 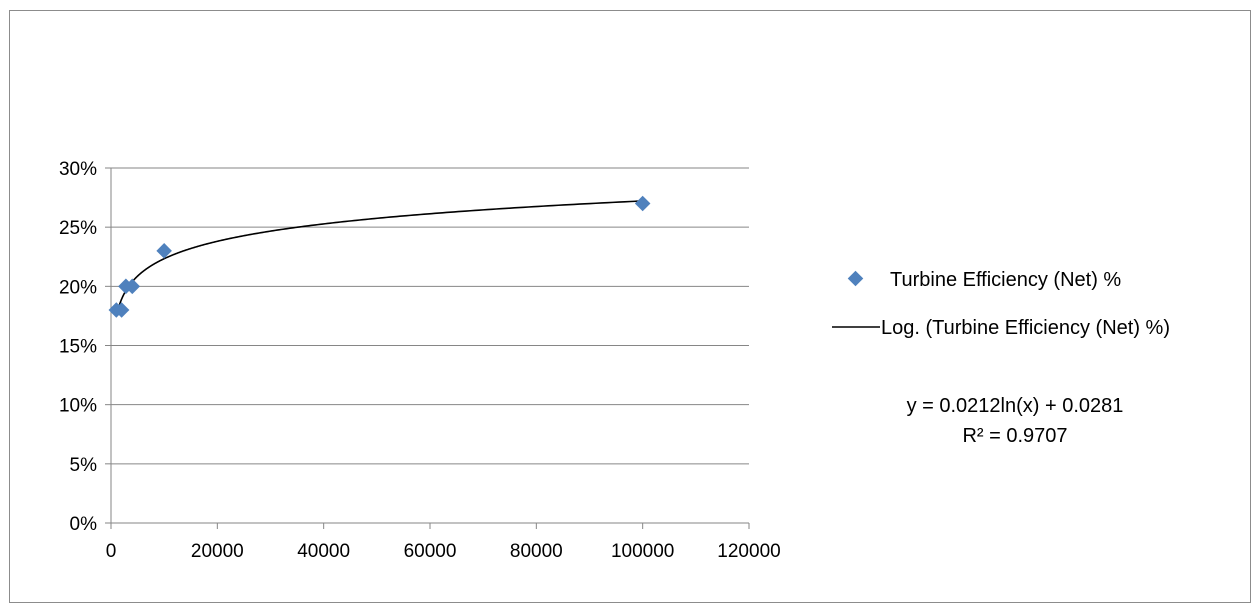 I want to click on trendline-equation: y = 0.0212ln(x) + 0.0281, so click(x=1015, y=406).